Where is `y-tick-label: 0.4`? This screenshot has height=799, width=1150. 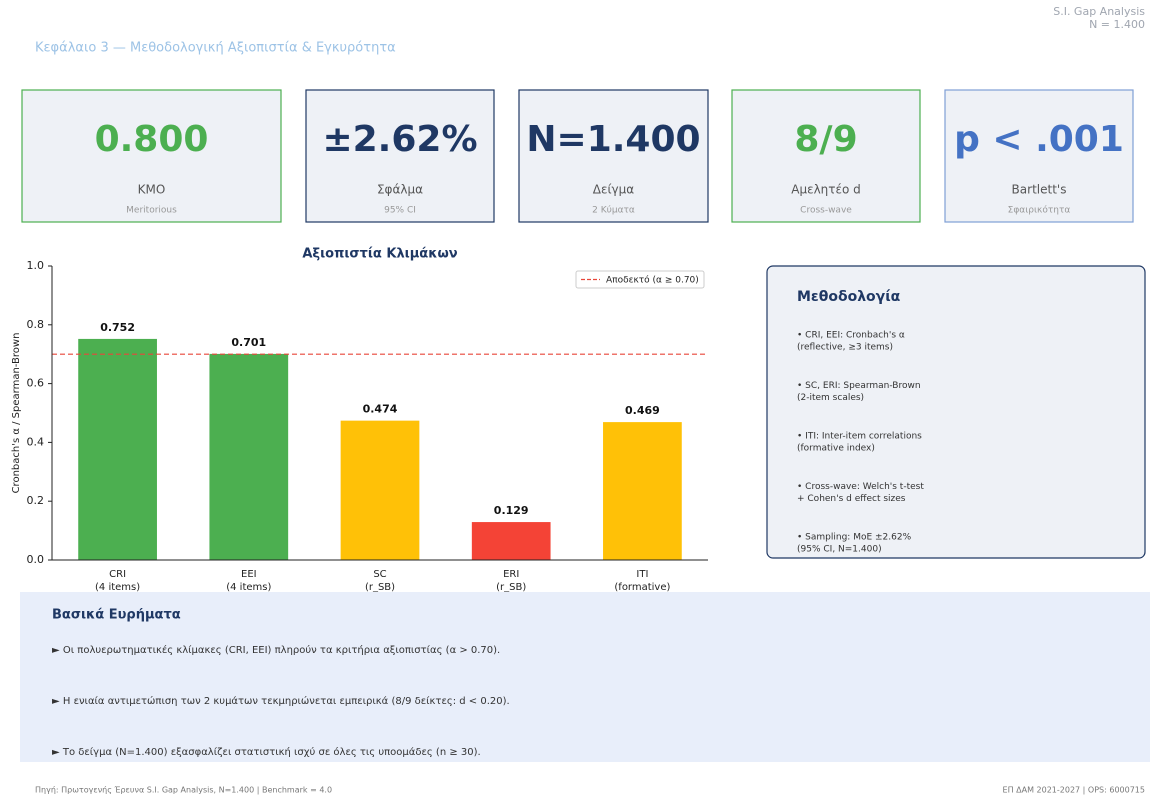 y-tick-label: 0.4 is located at coordinates (36, 441).